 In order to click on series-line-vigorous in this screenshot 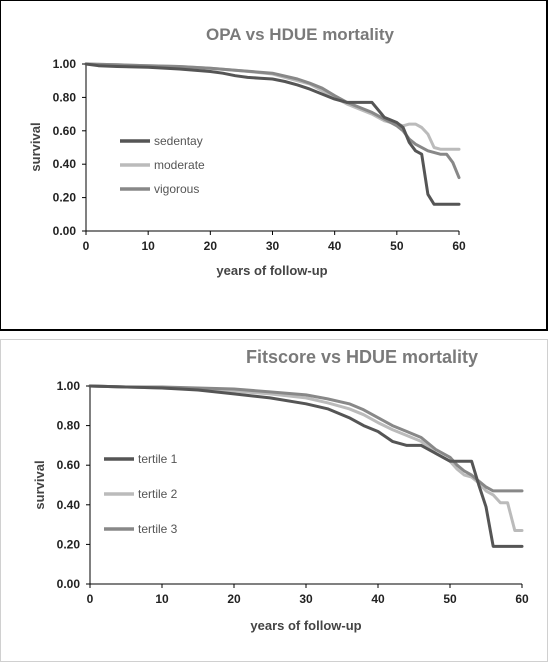, I will do `click(272, 121)`.